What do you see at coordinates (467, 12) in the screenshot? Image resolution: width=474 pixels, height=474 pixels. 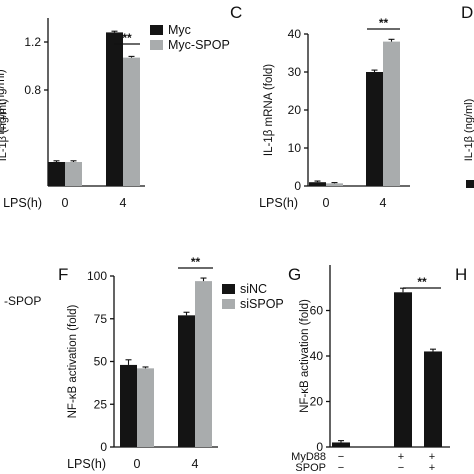 I see `panel-label-d: D` at bounding box center [467, 12].